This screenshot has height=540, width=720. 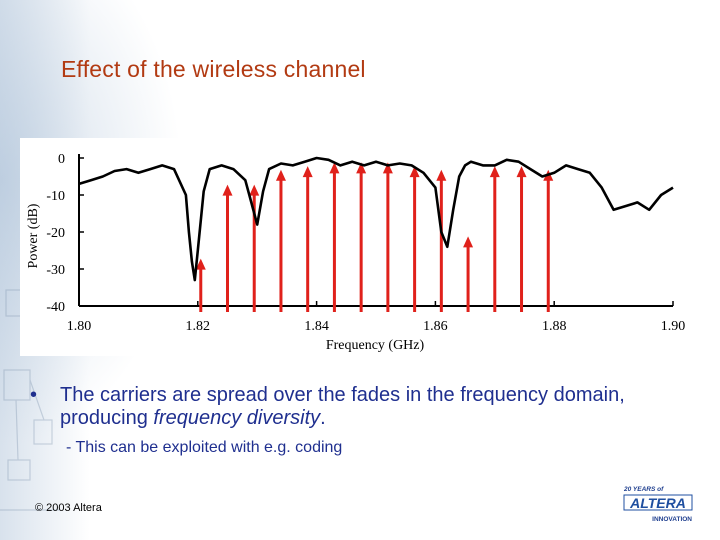 I want to click on x-tick-label: 1.80, so click(x=79, y=326).